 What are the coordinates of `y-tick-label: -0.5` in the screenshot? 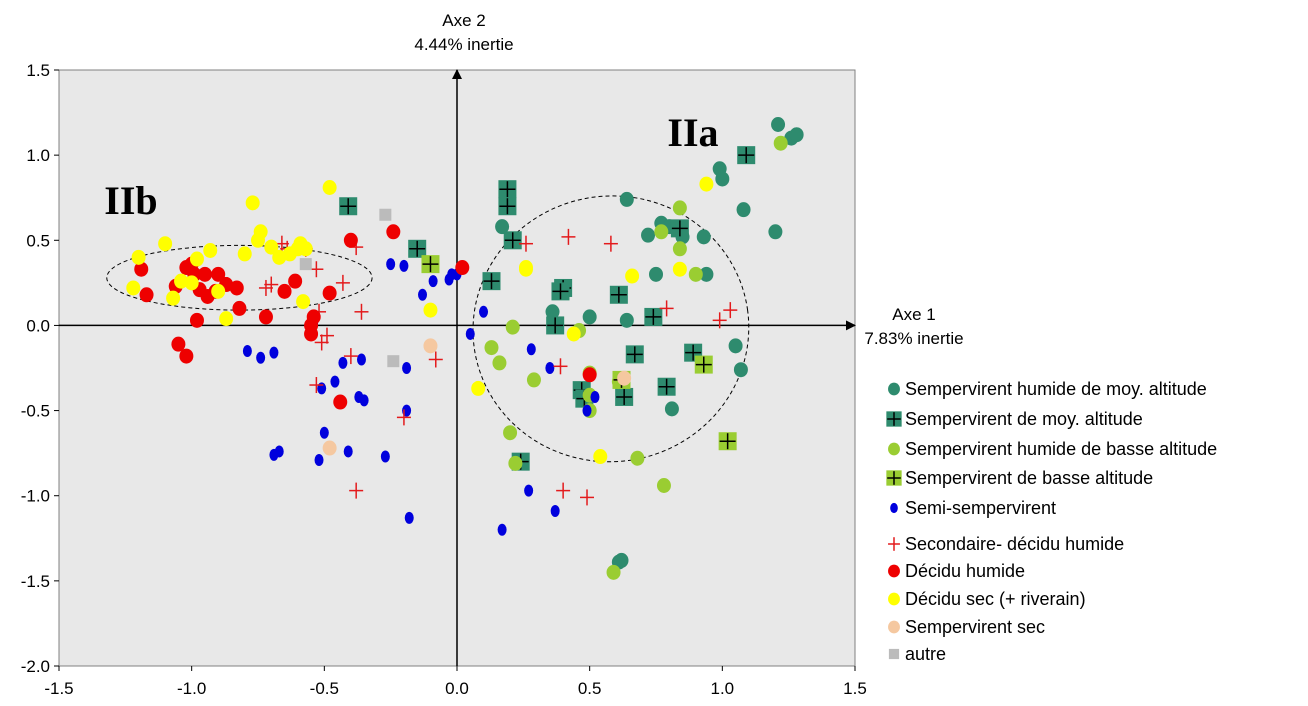 It's located at (35, 411).